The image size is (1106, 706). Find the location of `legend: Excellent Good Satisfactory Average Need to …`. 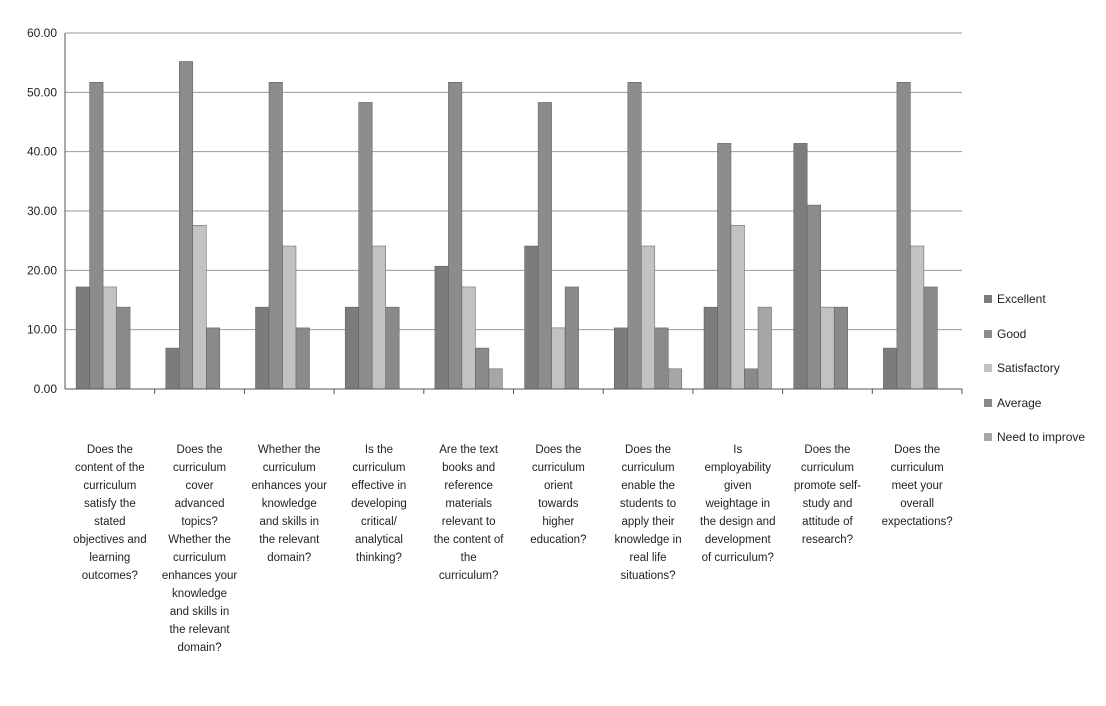

legend: Excellent Good Satisfactory Average Need to … is located at coordinates (1044, 368).